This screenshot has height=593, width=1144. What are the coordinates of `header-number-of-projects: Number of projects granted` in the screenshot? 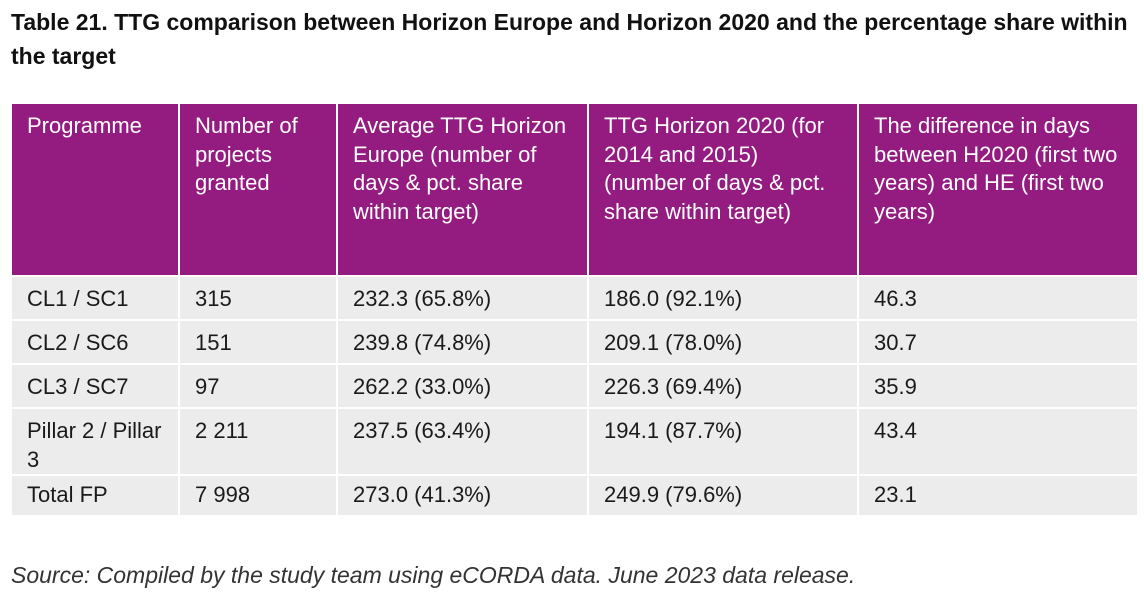 It's located at (257, 190).